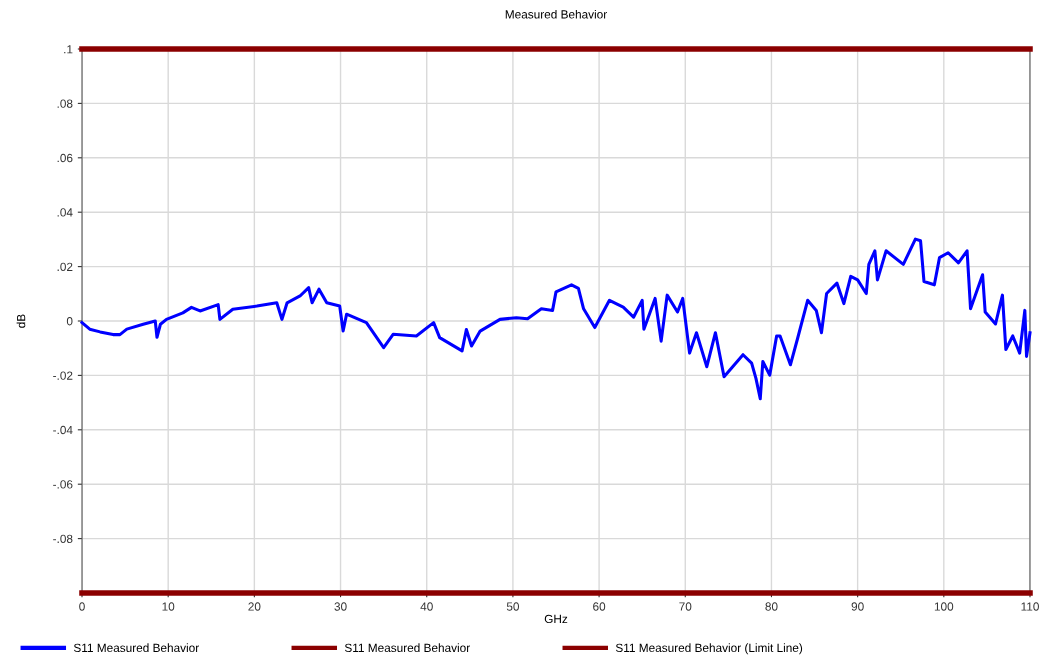 The image size is (1039, 665). I want to click on y-tick-label: 0, so click(69, 321).